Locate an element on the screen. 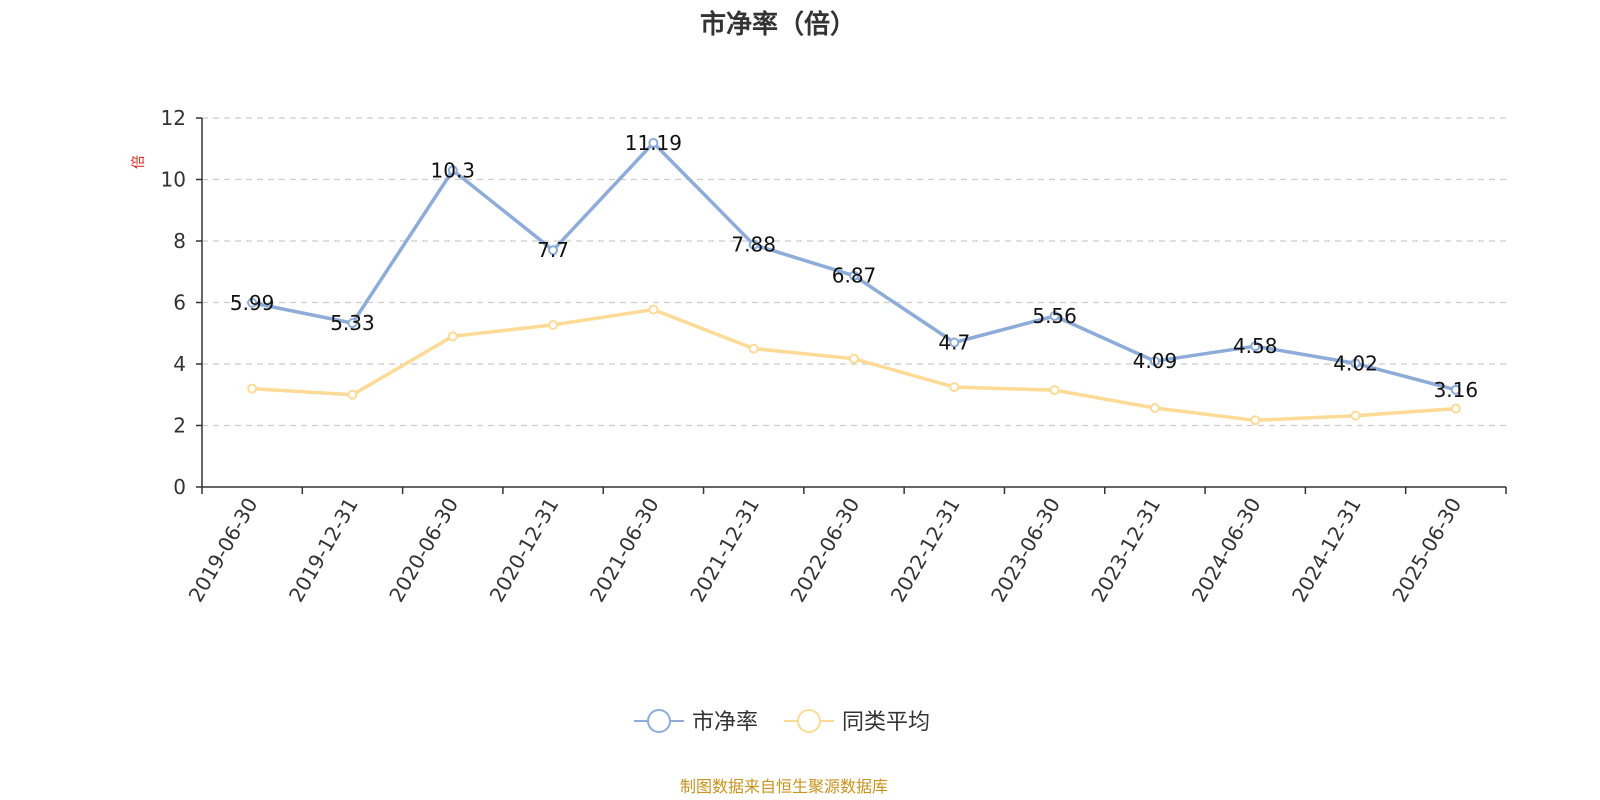 Image resolution: width=1600 pixels, height=800 pixels. data-label: 4.02 is located at coordinates (1355, 363).